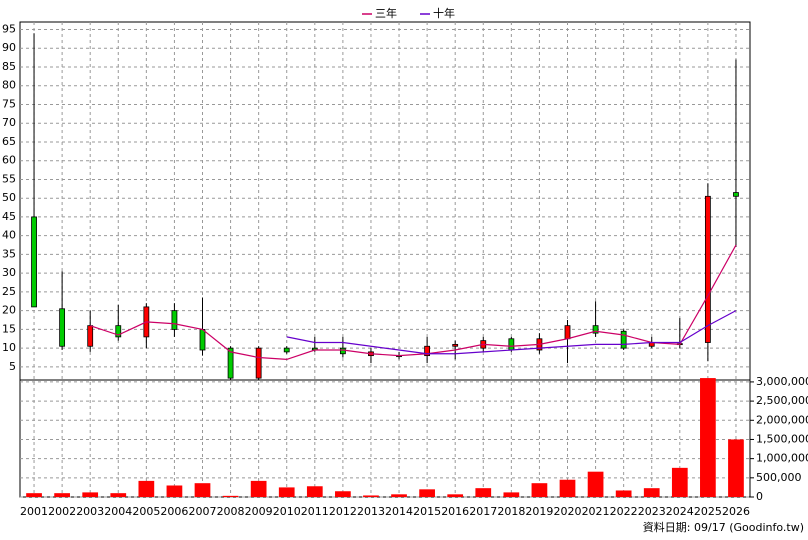 The height and width of the screenshot is (540, 808). Describe the element at coordinates (782, 381) in the screenshot. I see `y2-tick-label: 3,000,000` at that location.